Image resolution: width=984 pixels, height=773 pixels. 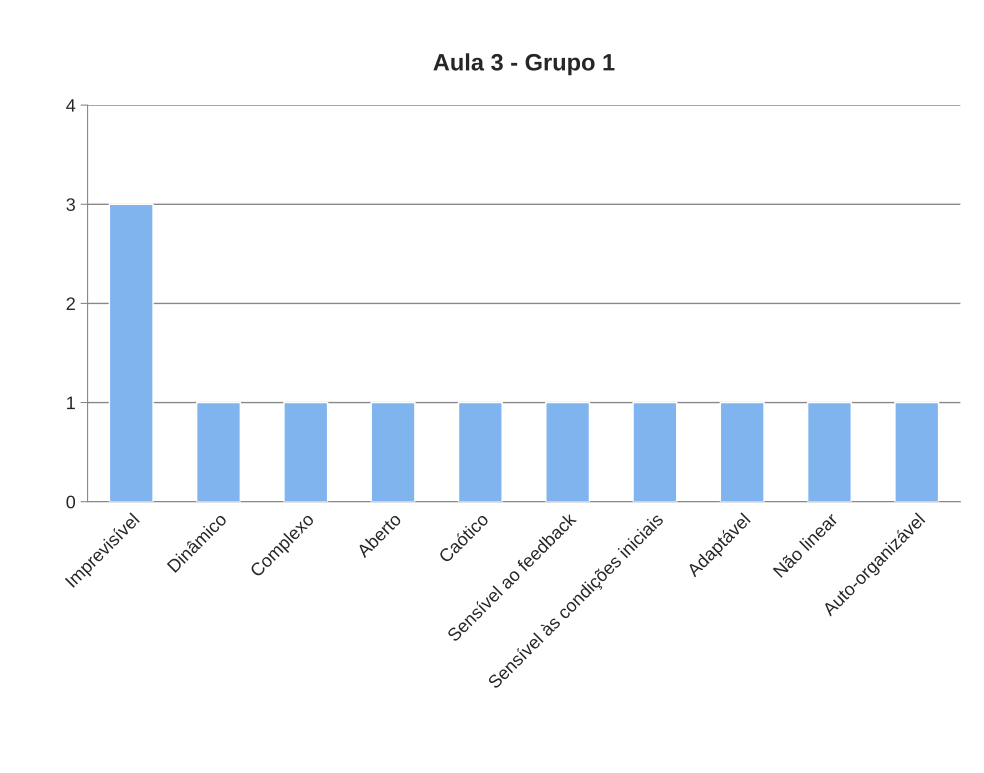 I want to click on y-tick-label: 0, so click(x=71, y=502).